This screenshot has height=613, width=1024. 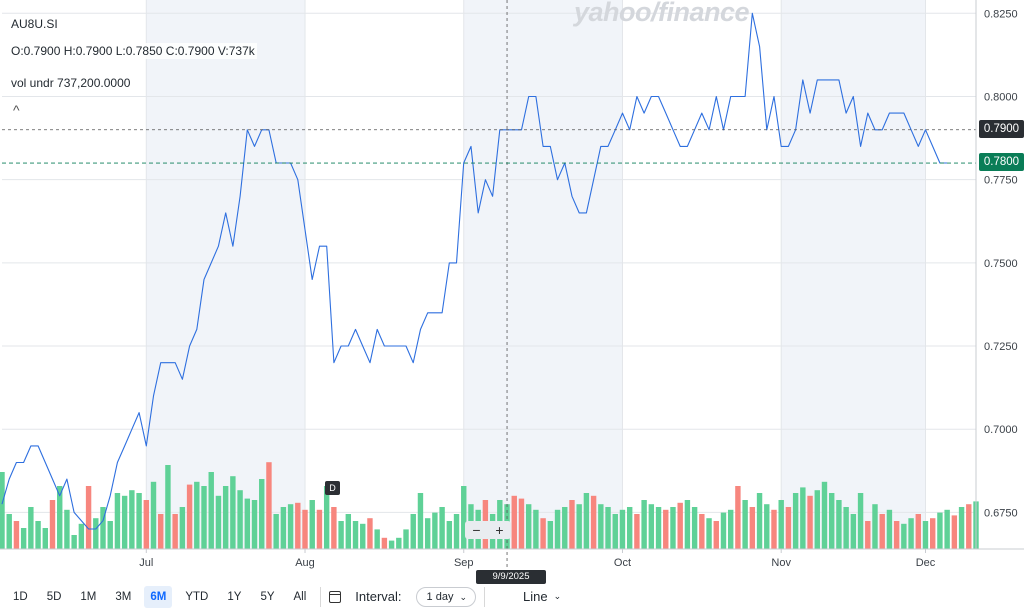 I want to click on toolbar-divider, so click(x=321, y=596).